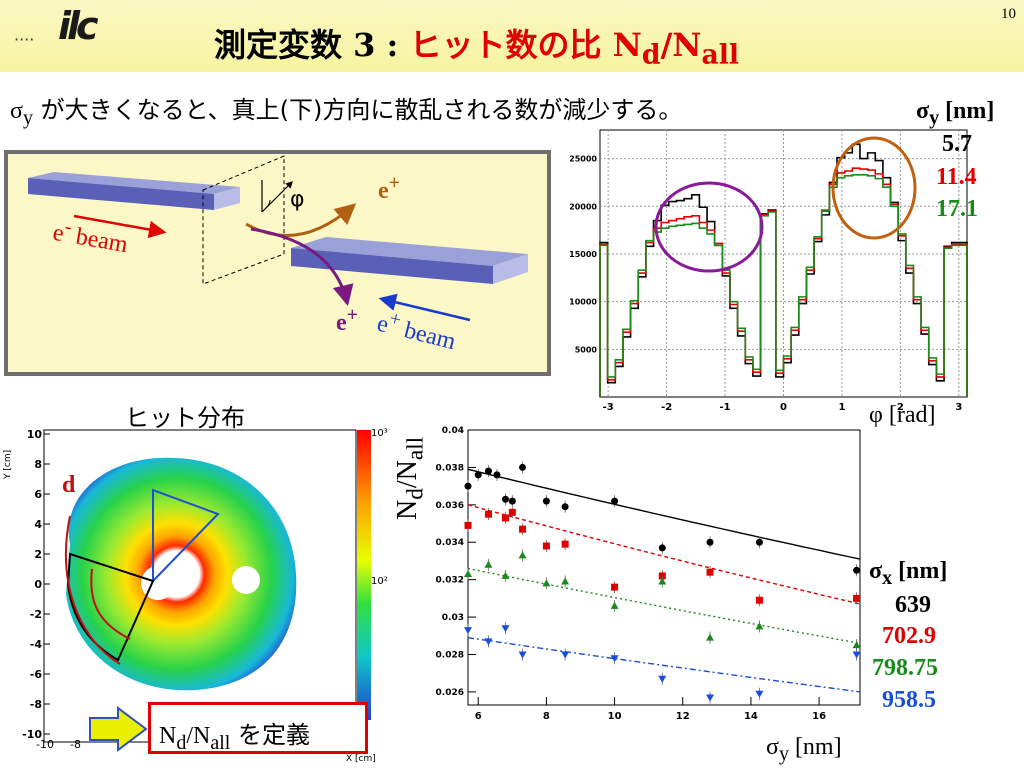 Image resolution: width=1024 pixels, height=768 pixels. What do you see at coordinates (36, 614) in the screenshot?
I see `hit-ytick-label: -2` at bounding box center [36, 614].